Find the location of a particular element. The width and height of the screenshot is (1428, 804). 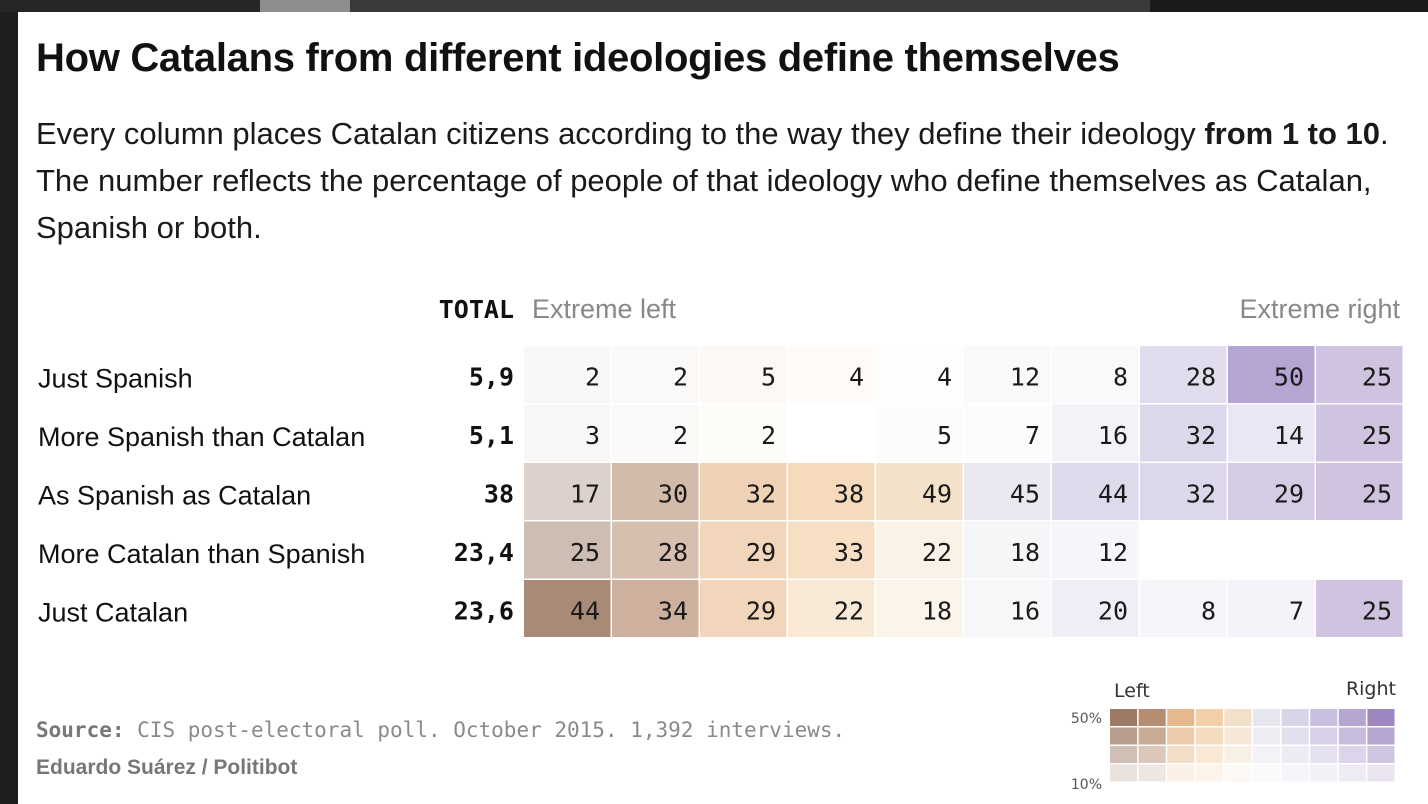

cell-value-label: 14 is located at coordinates (1289, 435).